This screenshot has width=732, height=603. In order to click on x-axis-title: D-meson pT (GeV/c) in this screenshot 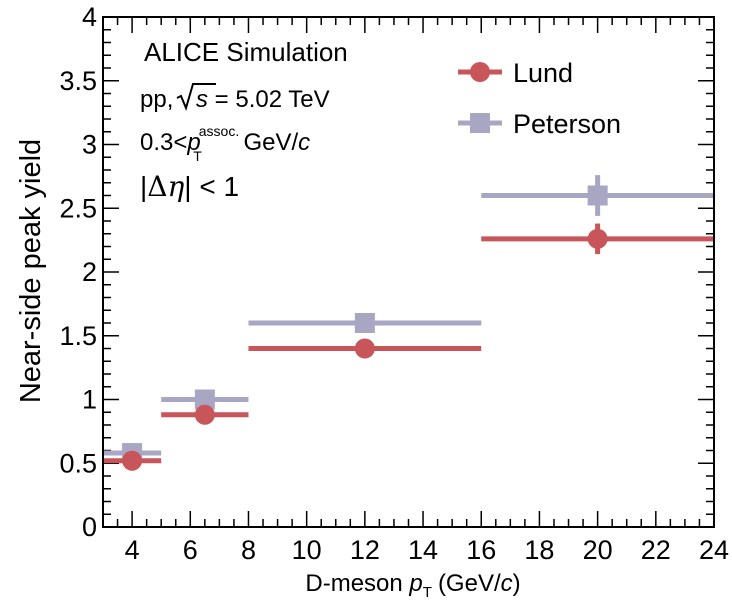, I will do `click(412, 585)`.